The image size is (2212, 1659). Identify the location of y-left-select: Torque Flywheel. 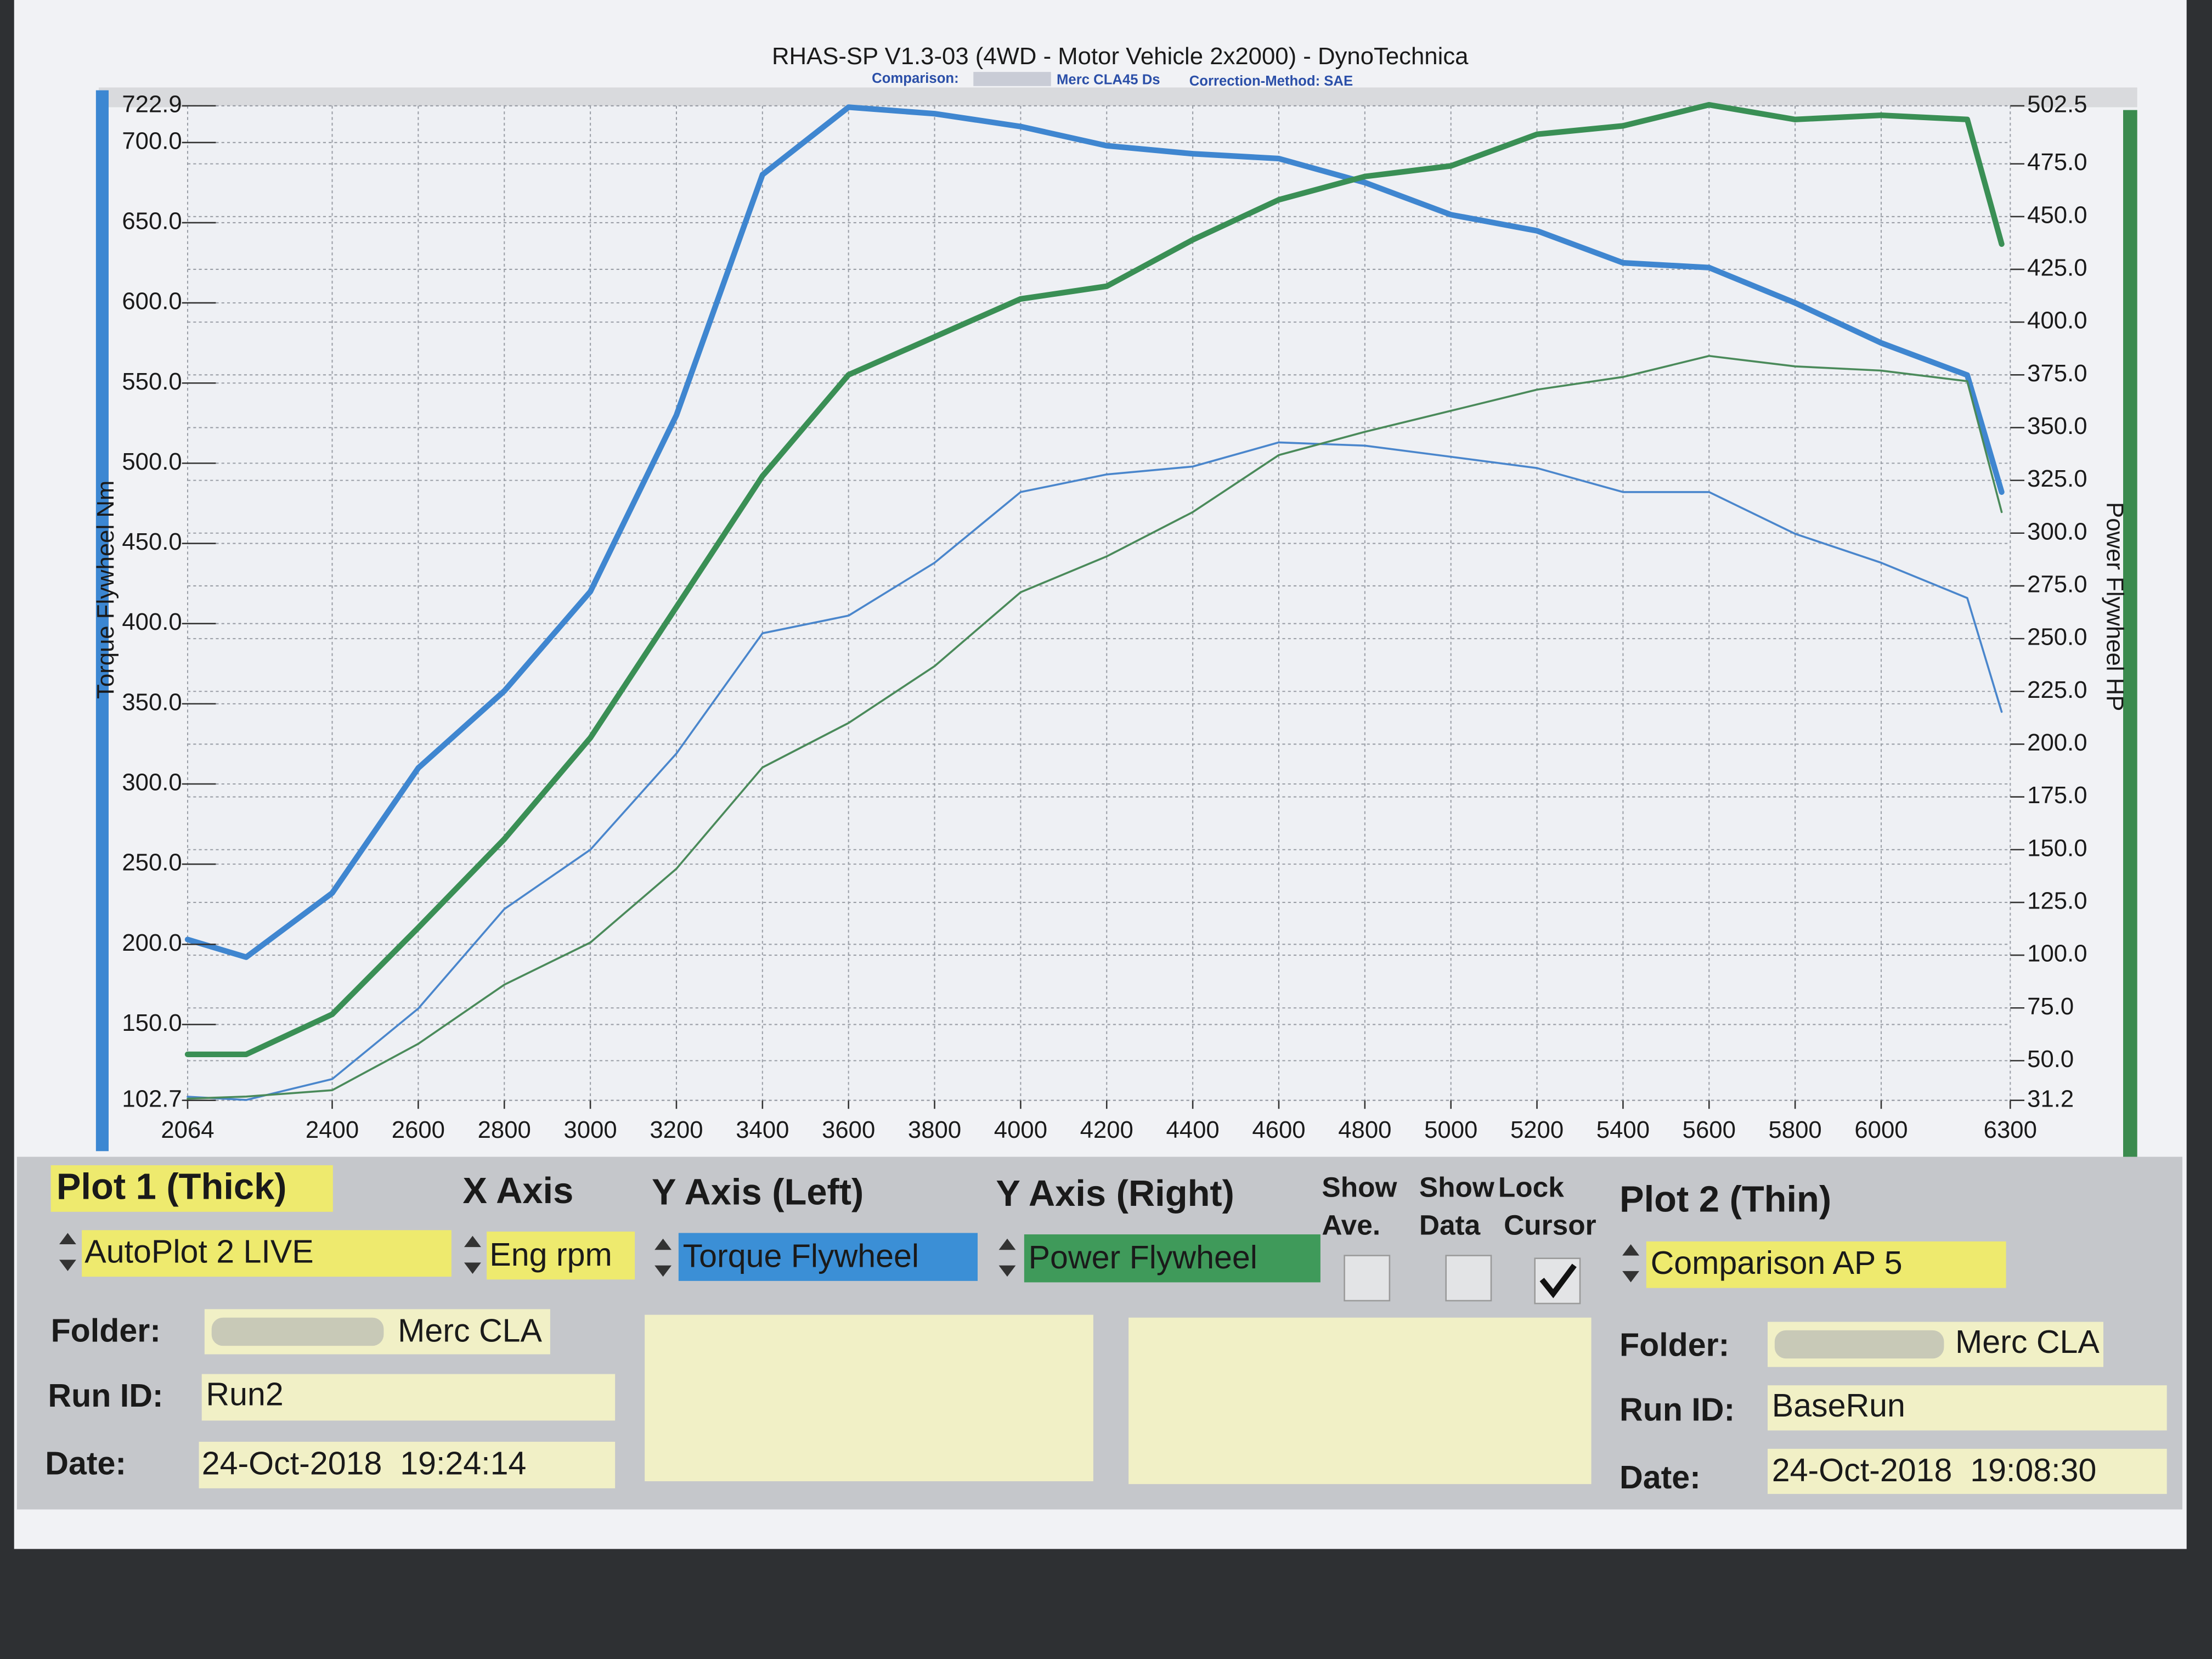
(801, 1255).